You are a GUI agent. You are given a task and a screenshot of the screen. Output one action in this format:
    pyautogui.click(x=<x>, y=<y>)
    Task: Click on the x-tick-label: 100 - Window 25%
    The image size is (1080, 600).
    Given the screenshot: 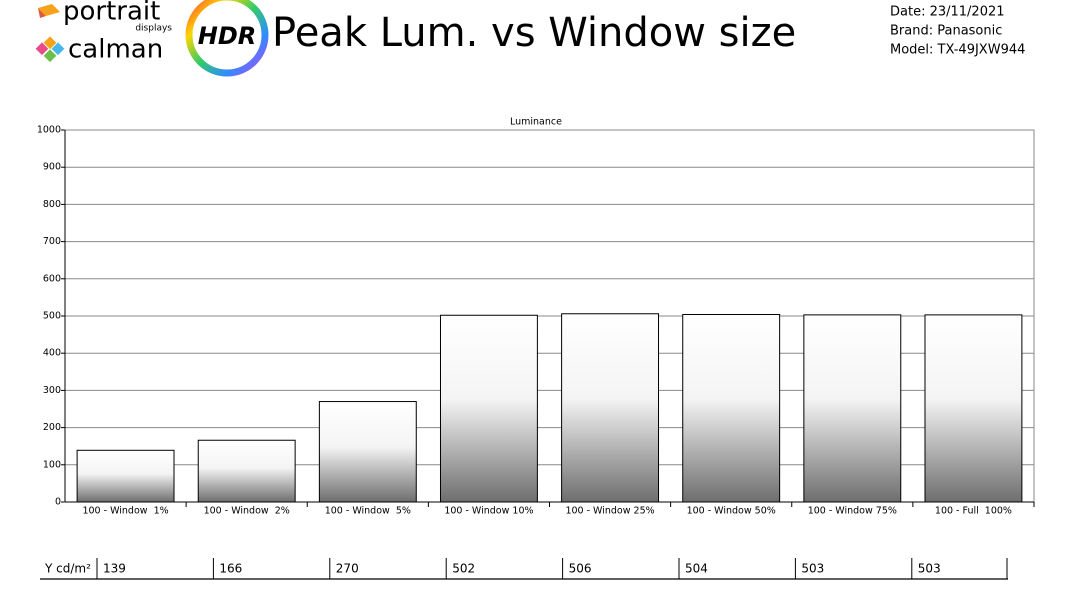 What is the action you would take?
    pyautogui.click(x=609, y=511)
    